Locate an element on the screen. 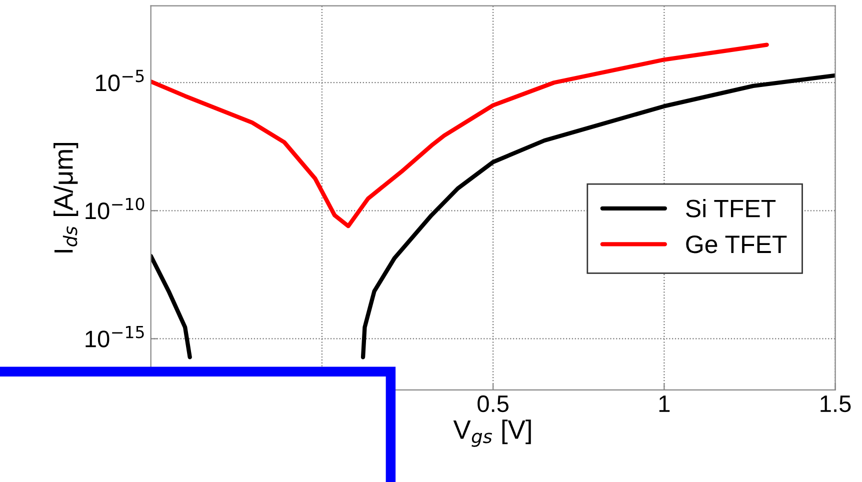 This screenshot has height=482, width=862. x-tick-label: 0.5 is located at coordinates (493, 403).